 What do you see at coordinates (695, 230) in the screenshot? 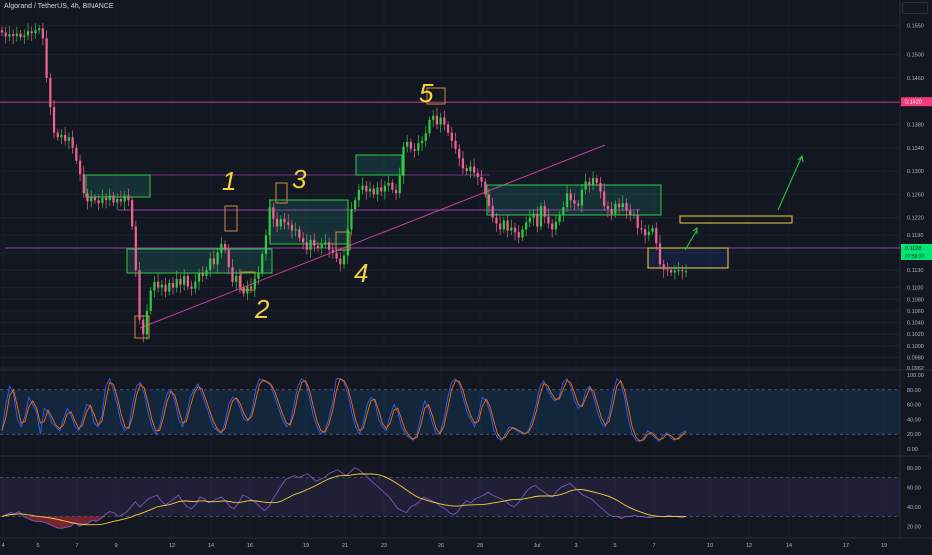
I see `arrow-head` at bounding box center [695, 230].